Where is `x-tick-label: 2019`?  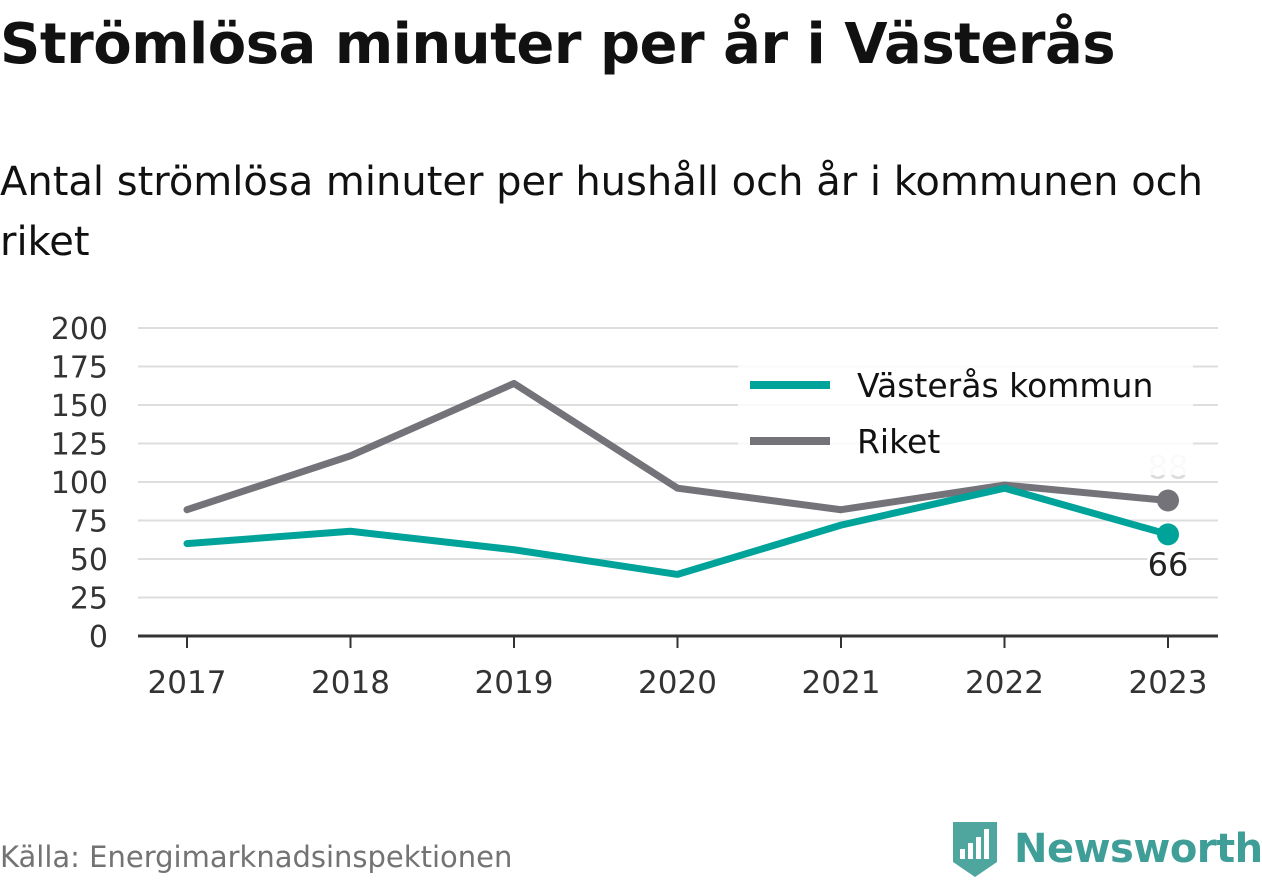 x-tick-label: 2019 is located at coordinates (514, 683).